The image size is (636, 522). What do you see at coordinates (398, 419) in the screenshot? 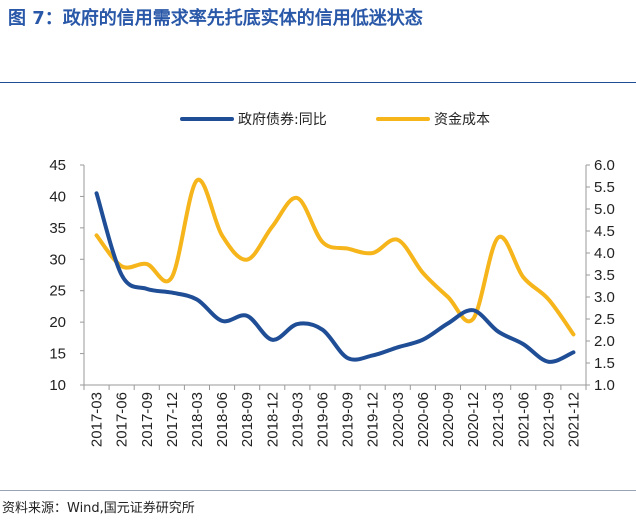
I see `x-tick-label: 2020-03` at bounding box center [398, 419].